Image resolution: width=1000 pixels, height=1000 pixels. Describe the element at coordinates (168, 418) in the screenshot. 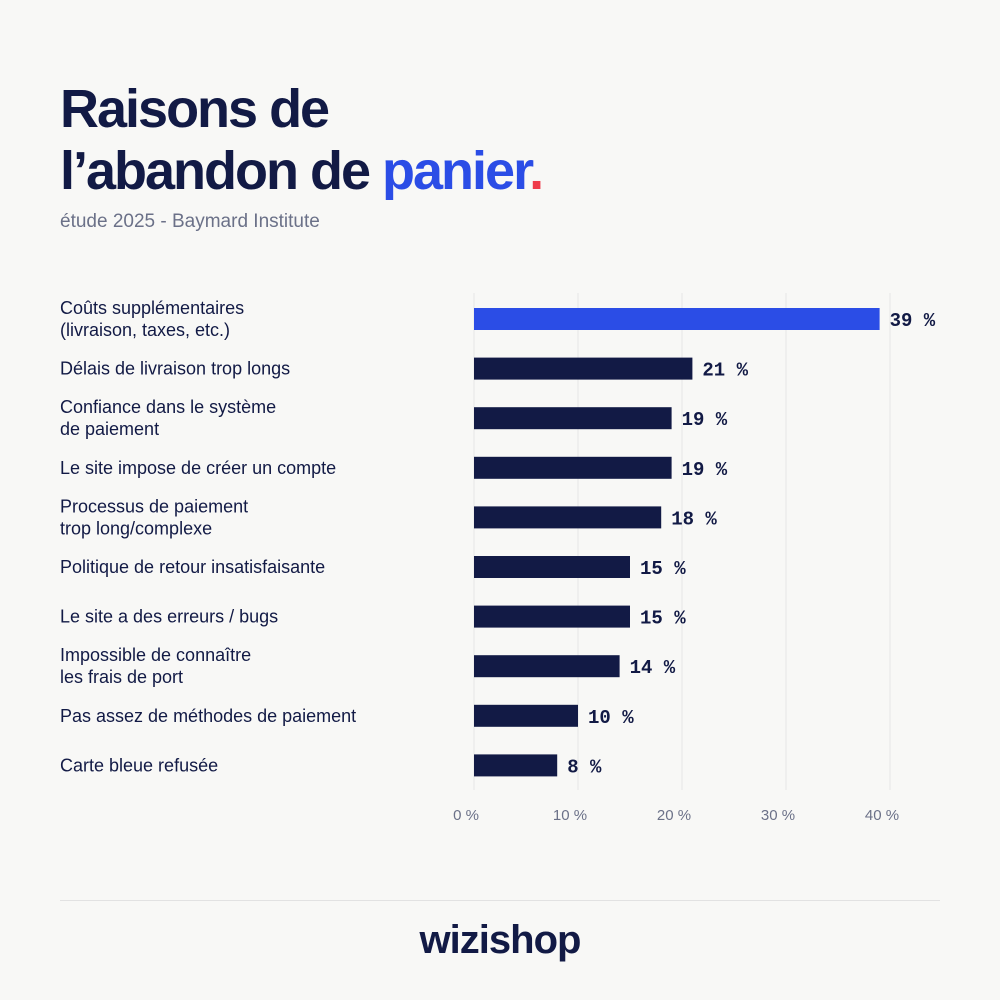

I see `category-label: Confiance dans le système de paiement` at that location.